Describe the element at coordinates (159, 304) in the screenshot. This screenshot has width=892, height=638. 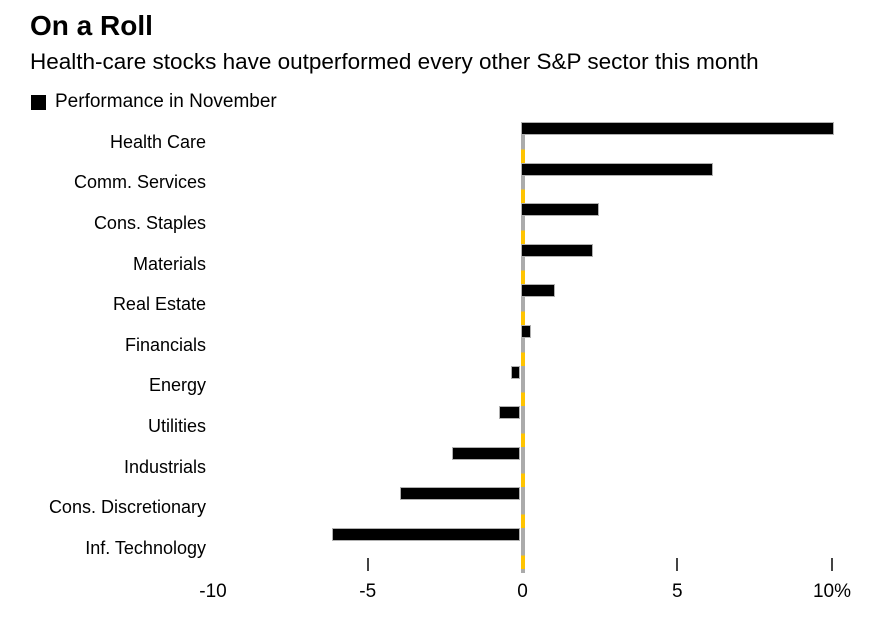
I see `category-label: Real Estate` at that location.